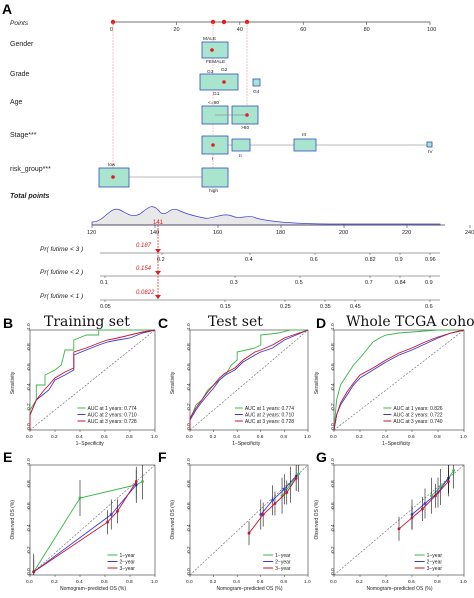  Describe the element at coordinates (235, 322) in the screenshot. I see `panel-title: Test set` at that location.